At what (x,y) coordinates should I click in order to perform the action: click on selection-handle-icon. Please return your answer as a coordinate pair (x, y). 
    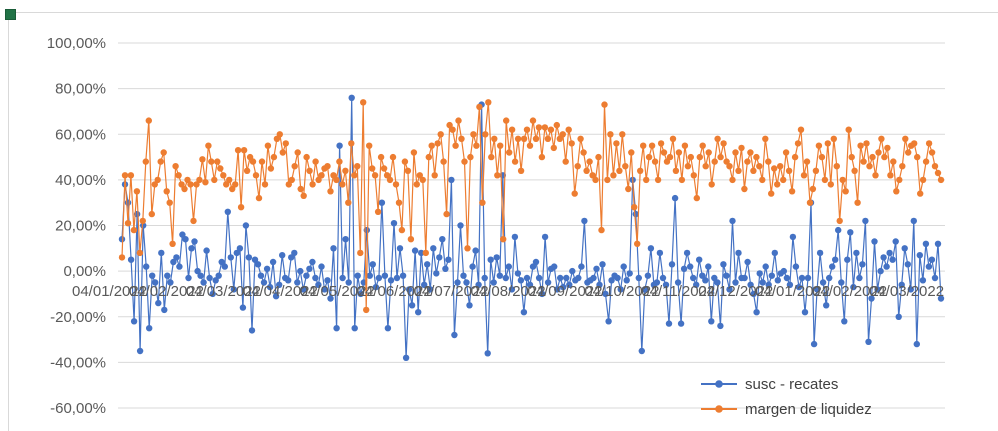
    Looking at the image, I should click on (10, 14).